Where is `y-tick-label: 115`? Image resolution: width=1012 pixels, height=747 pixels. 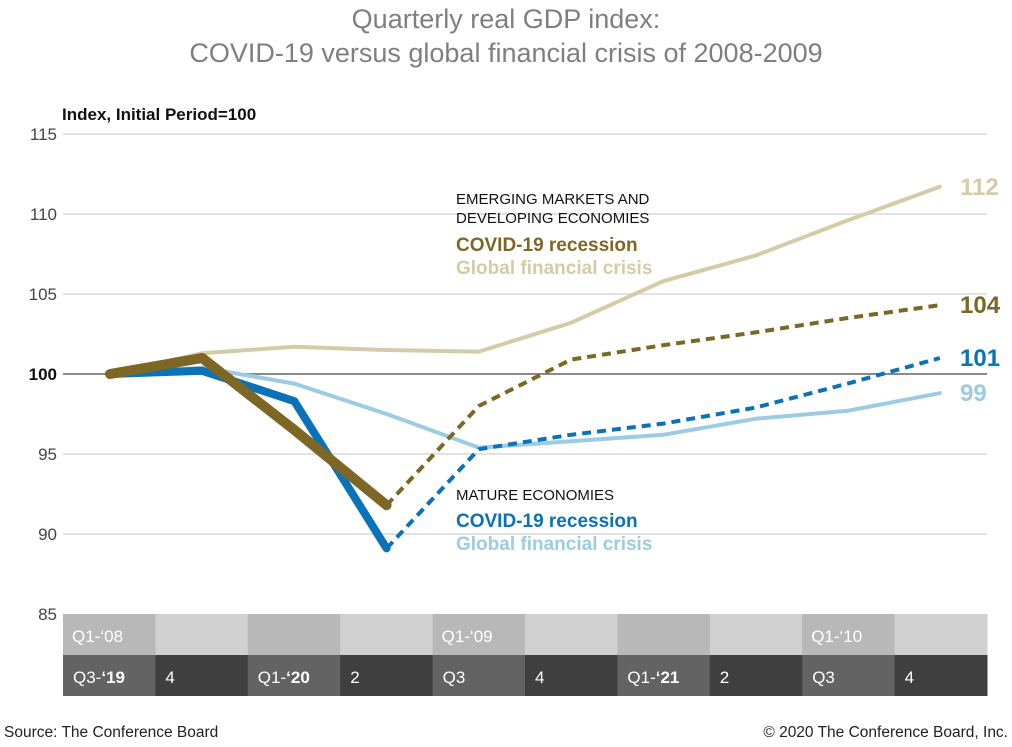
y-tick-label: 115 is located at coordinates (43, 134).